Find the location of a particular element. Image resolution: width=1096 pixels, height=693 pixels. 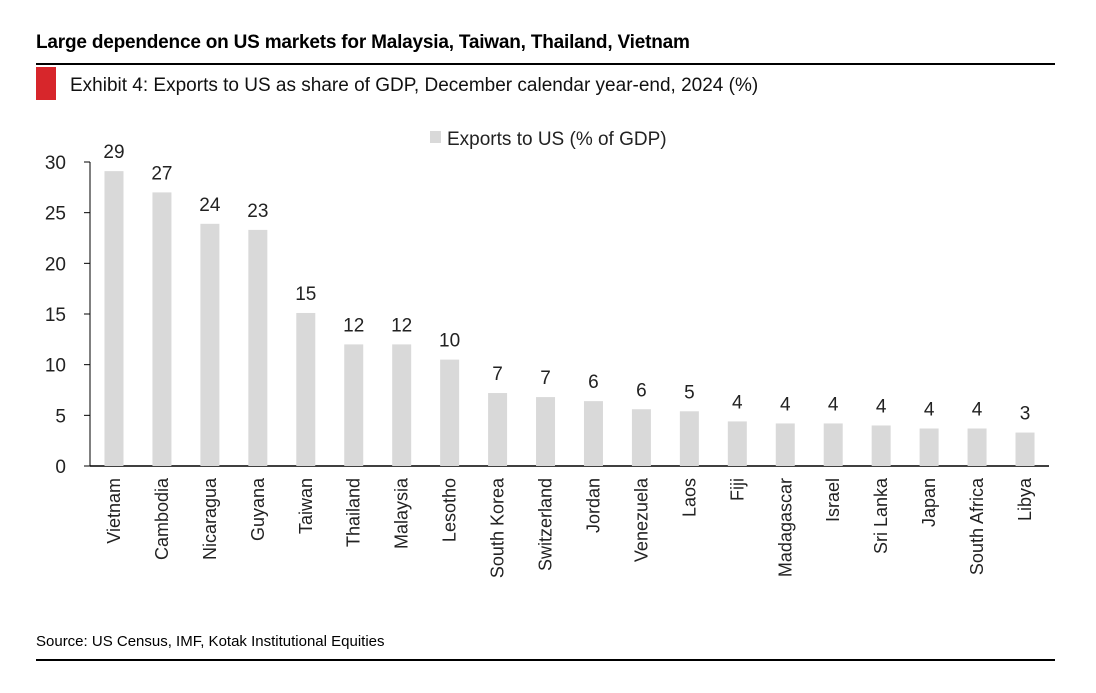

data-label: 23 is located at coordinates (257, 211).